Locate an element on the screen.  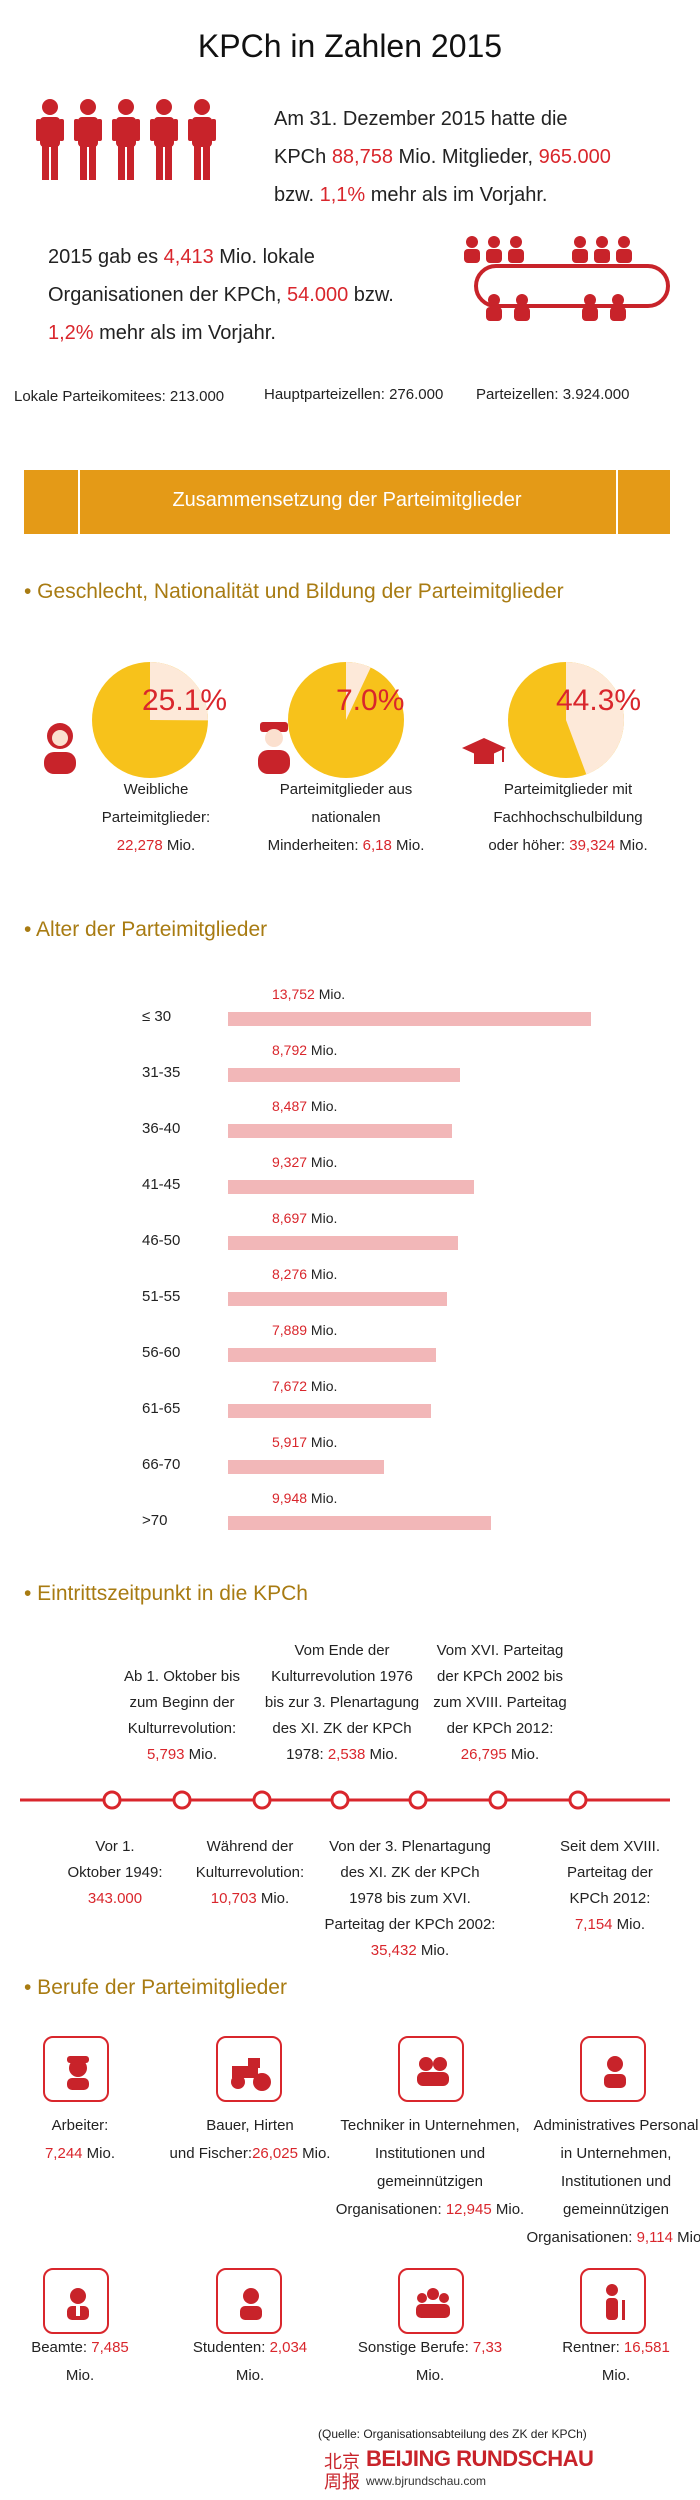
minority-pie is located at coordinates (346, 720).